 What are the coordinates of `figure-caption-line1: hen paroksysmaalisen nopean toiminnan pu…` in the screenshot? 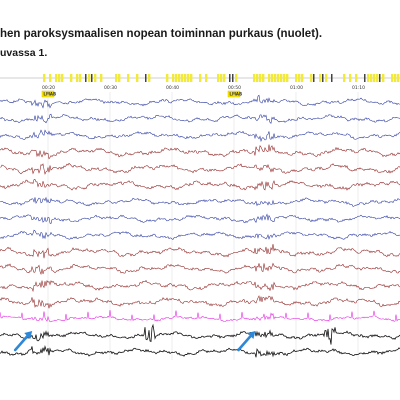 It's located at (161, 34).